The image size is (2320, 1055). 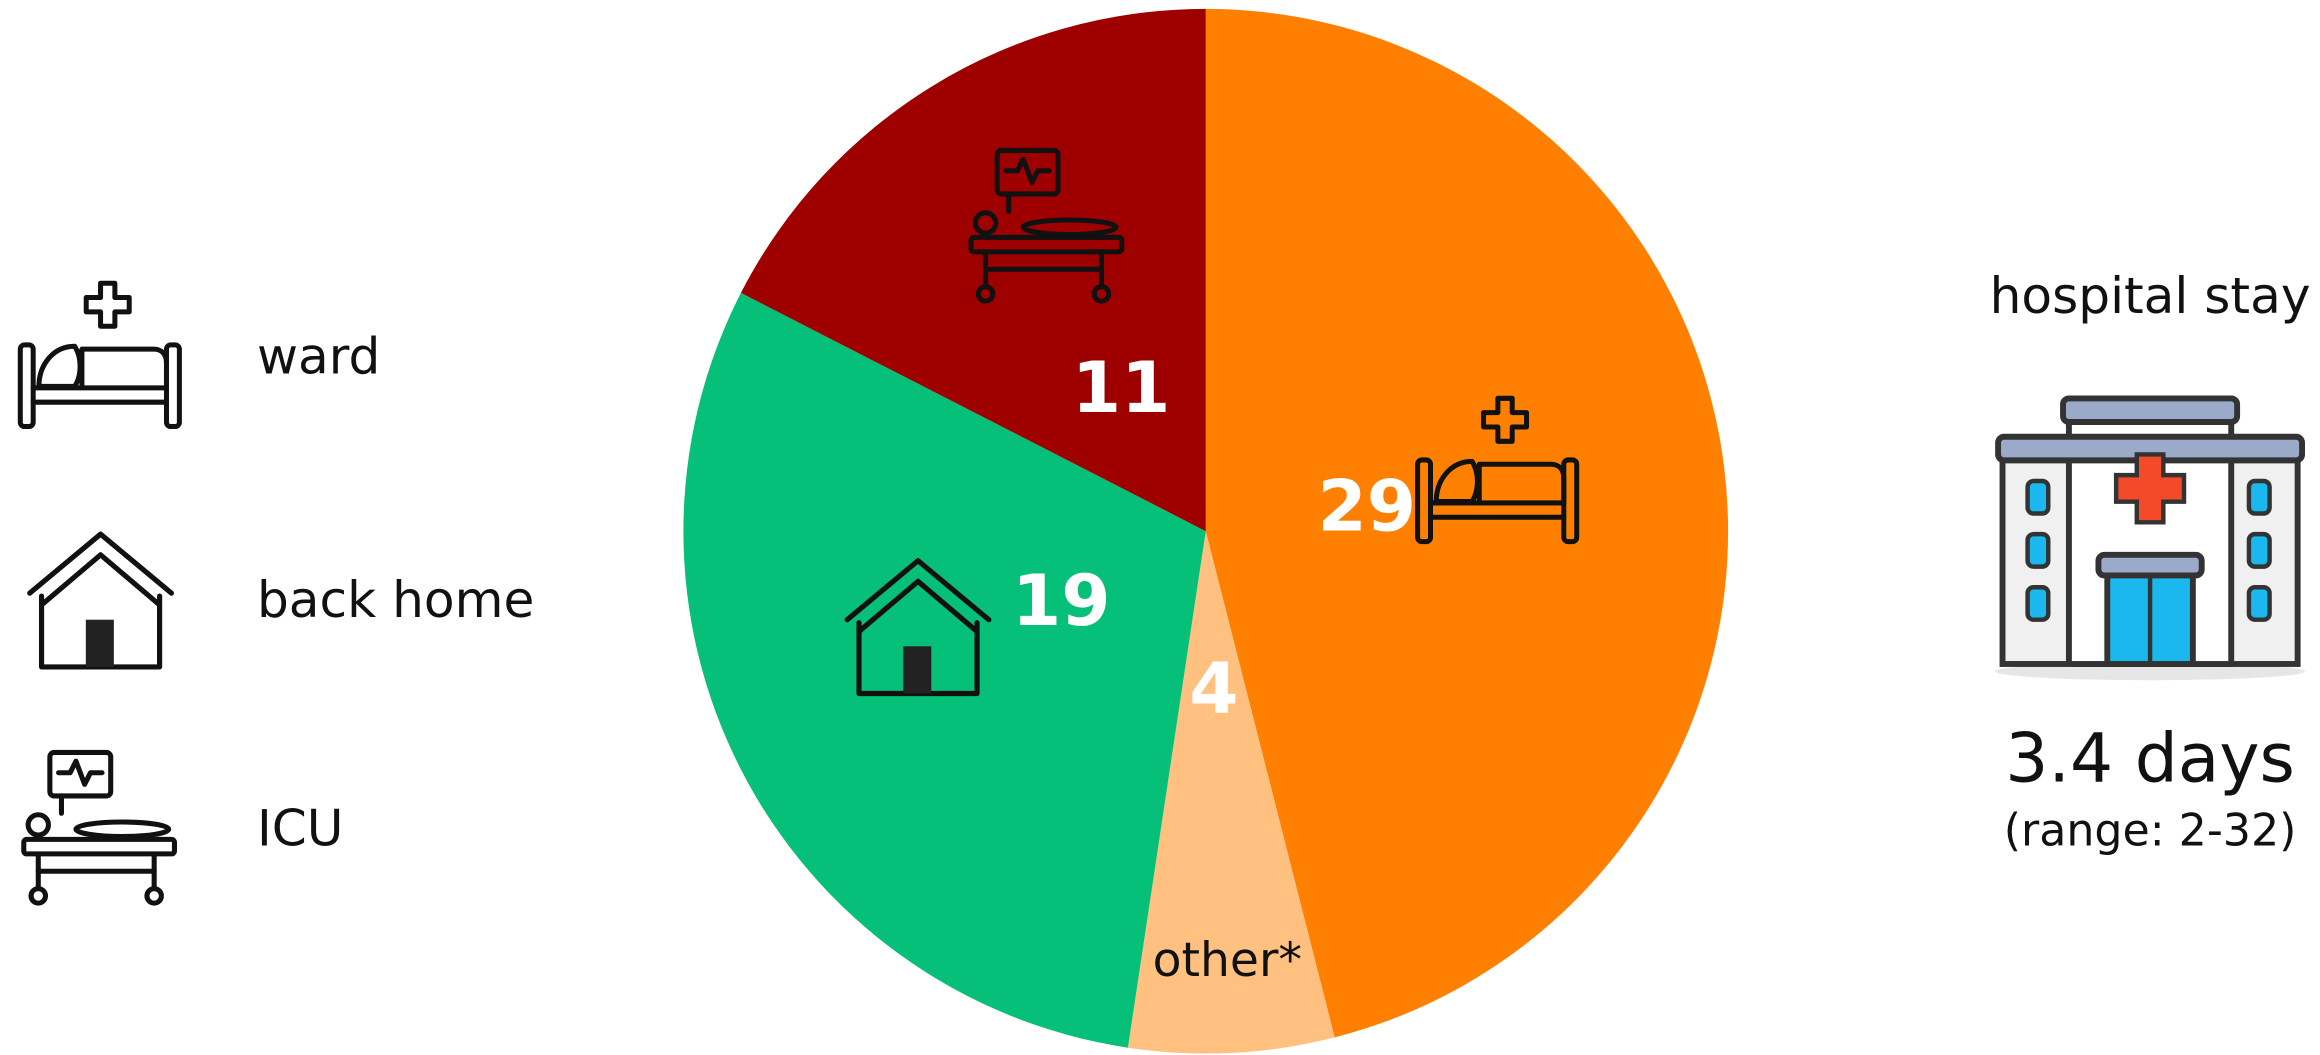 What do you see at coordinates (99, 354) in the screenshot?
I see `ward-legend-icon` at bounding box center [99, 354].